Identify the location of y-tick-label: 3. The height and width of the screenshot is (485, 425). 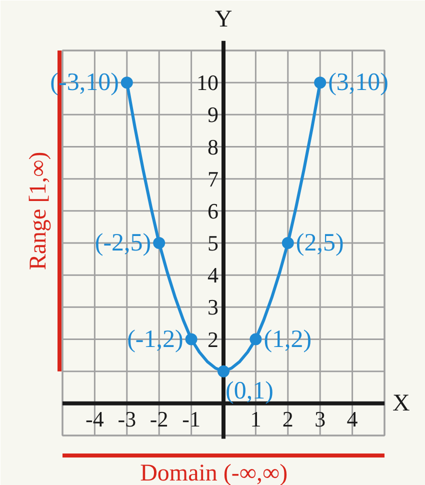
(213, 307).